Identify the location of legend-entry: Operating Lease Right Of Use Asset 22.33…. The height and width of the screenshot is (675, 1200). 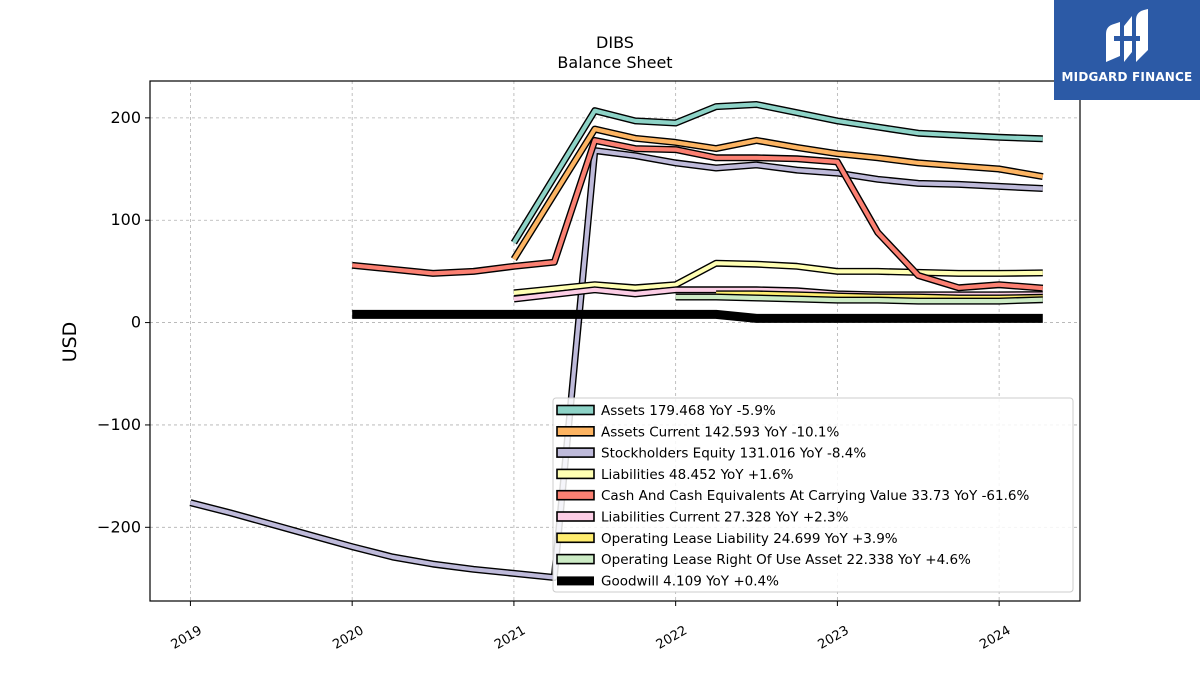
(786, 560).